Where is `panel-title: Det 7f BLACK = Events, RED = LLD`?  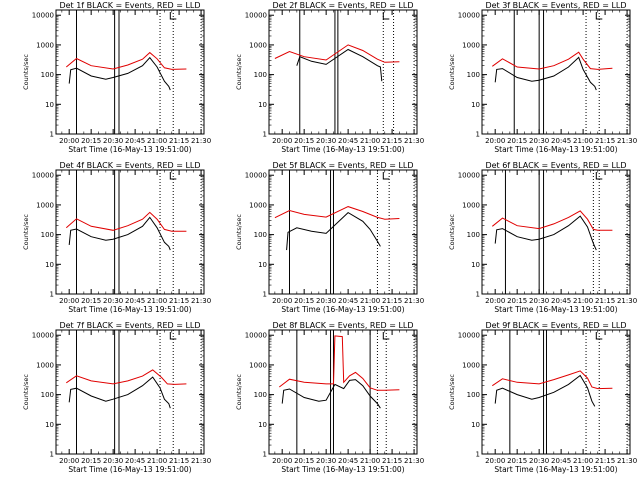 panel-title: Det 7f BLACK = Events, RED = LLD is located at coordinates (129, 325).